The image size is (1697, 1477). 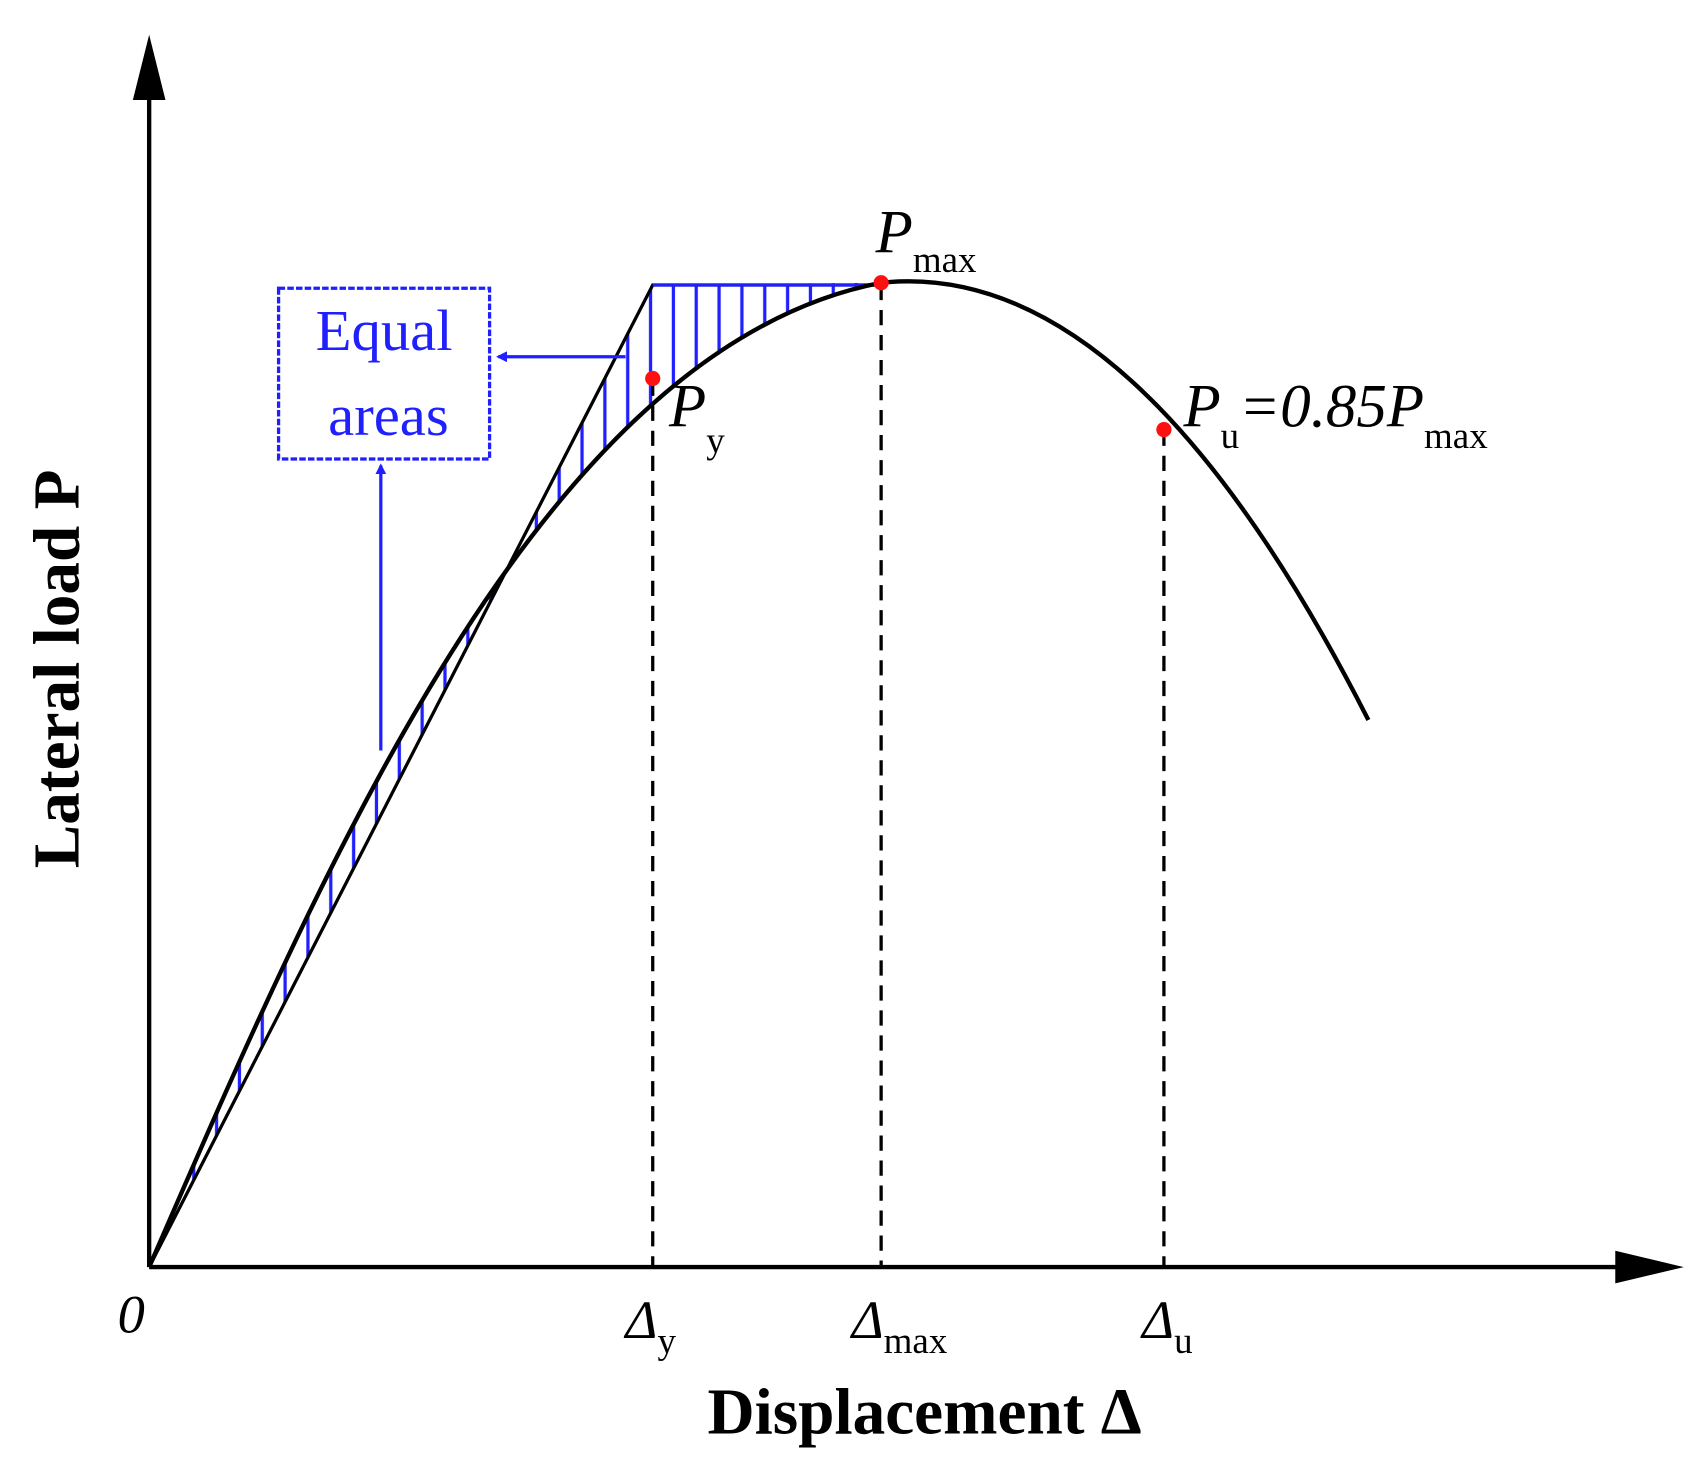 What do you see at coordinates (384, 373) in the screenshot?
I see `annotation-box` at bounding box center [384, 373].